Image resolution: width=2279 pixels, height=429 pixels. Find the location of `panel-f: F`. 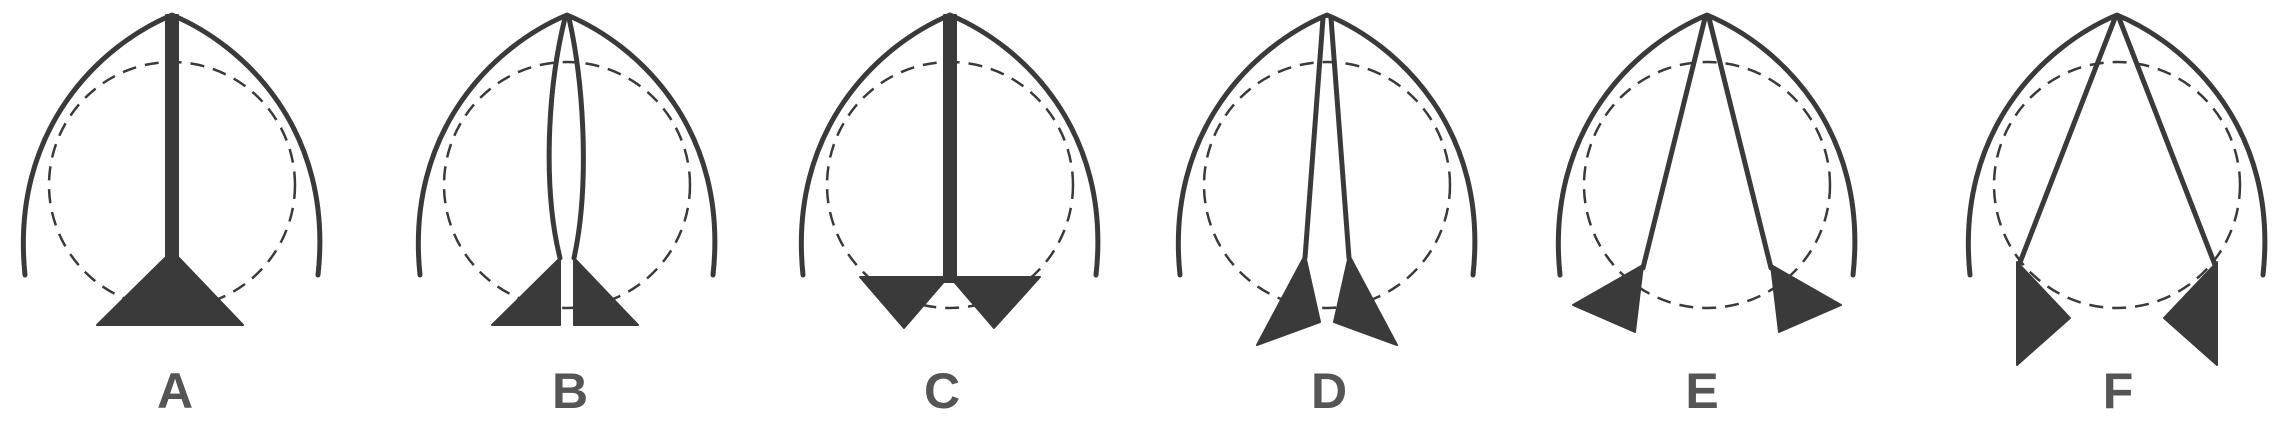

panel-f: F is located at coordinates (2116, 217).